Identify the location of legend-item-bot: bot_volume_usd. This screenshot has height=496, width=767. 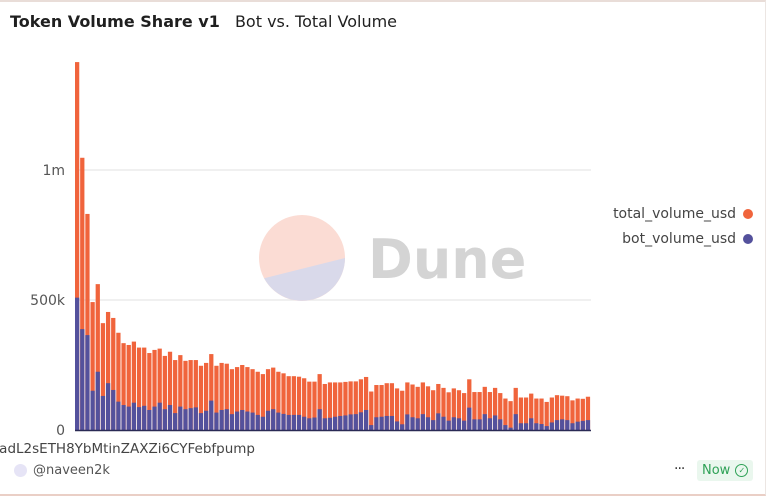
(683, 238).